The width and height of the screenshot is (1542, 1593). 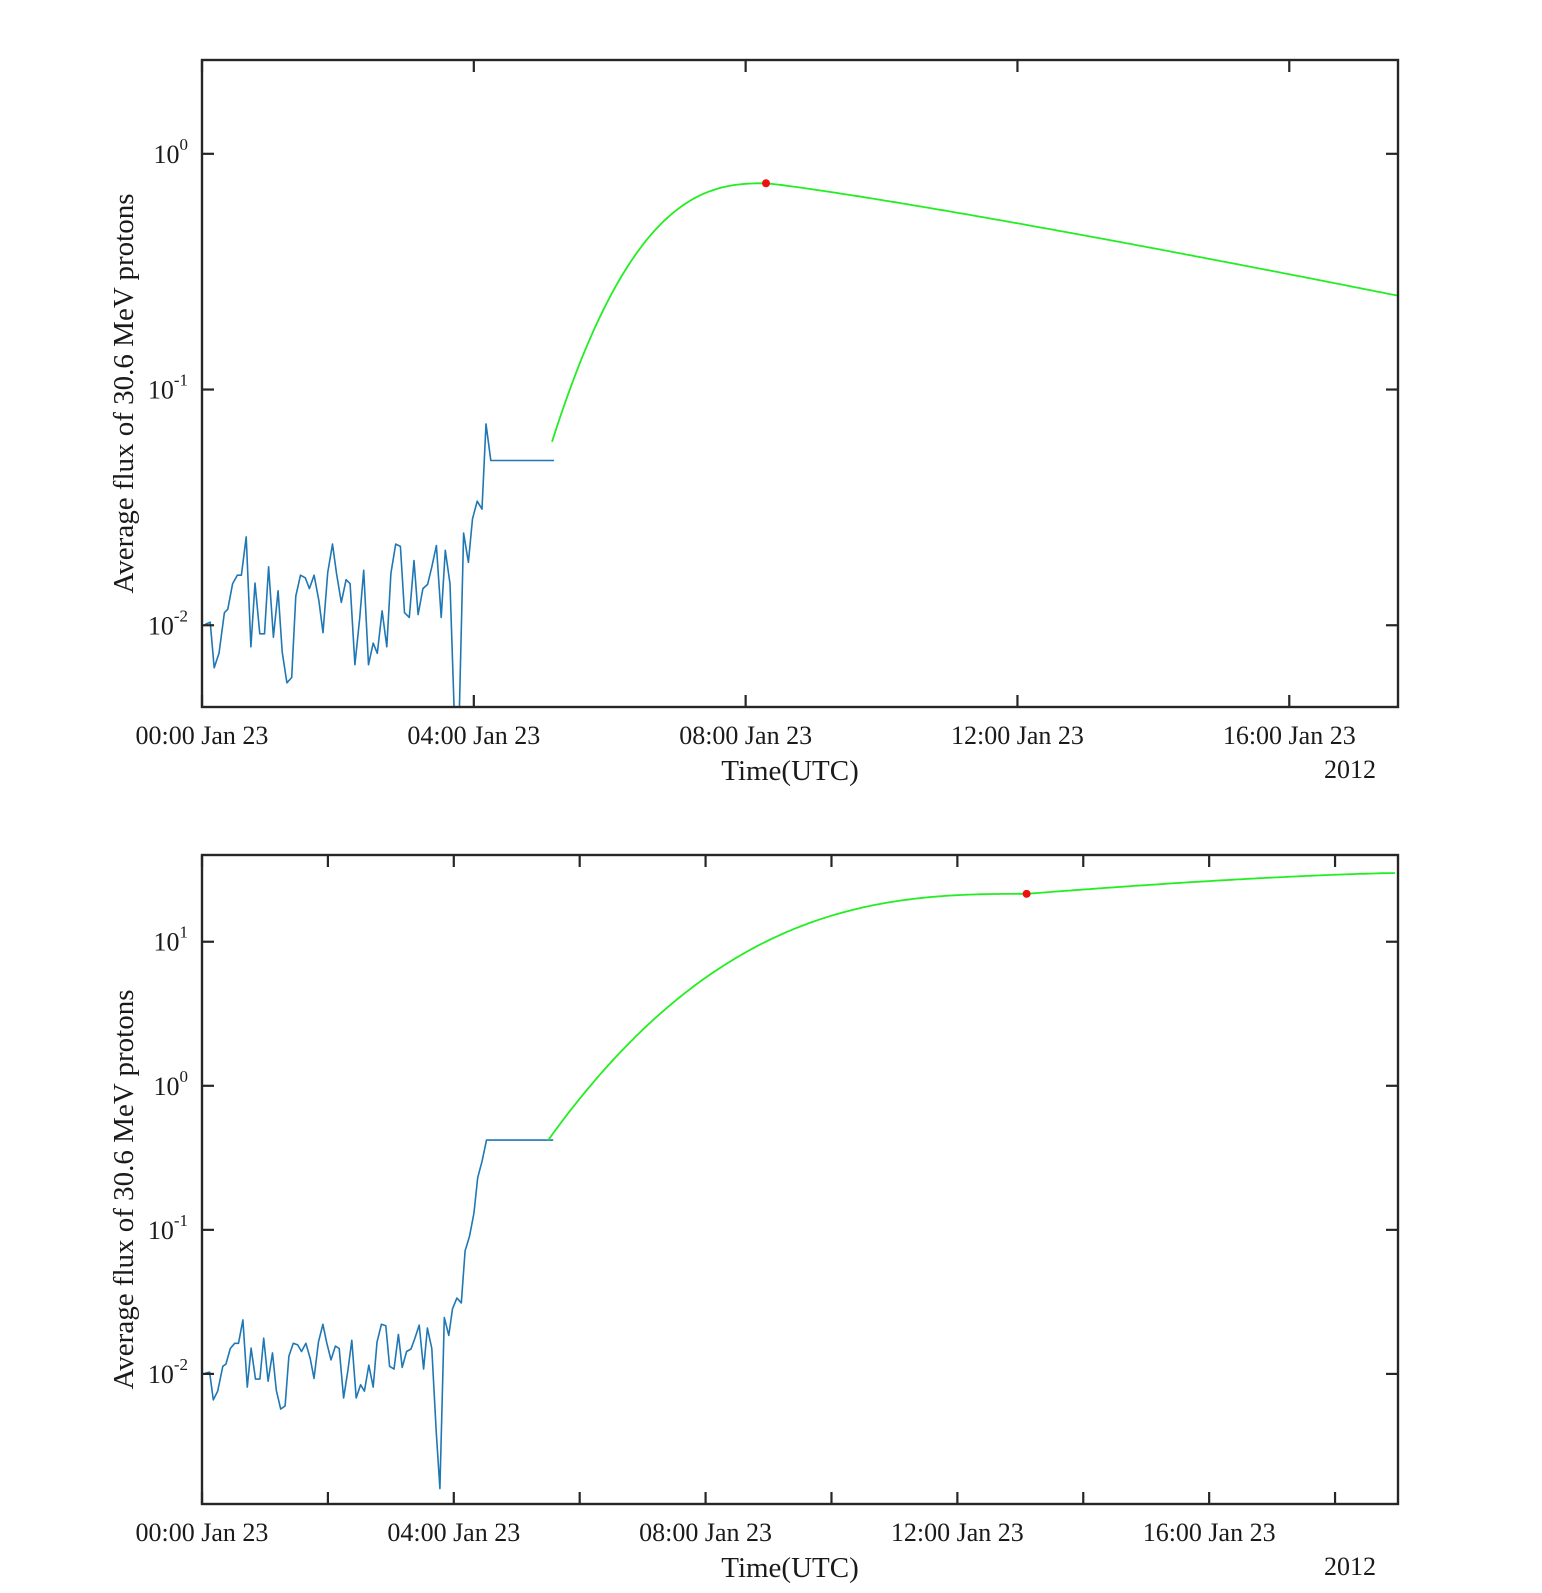 I want to click on bottom-chart-y-tick-exponent: -1, so click(x=181, y=1220).